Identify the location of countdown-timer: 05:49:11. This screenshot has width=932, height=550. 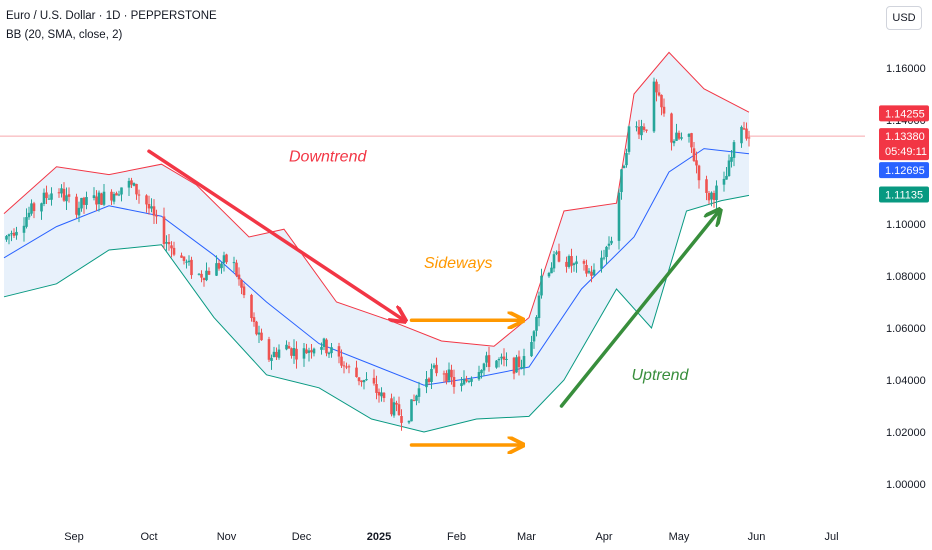
(906, 152).